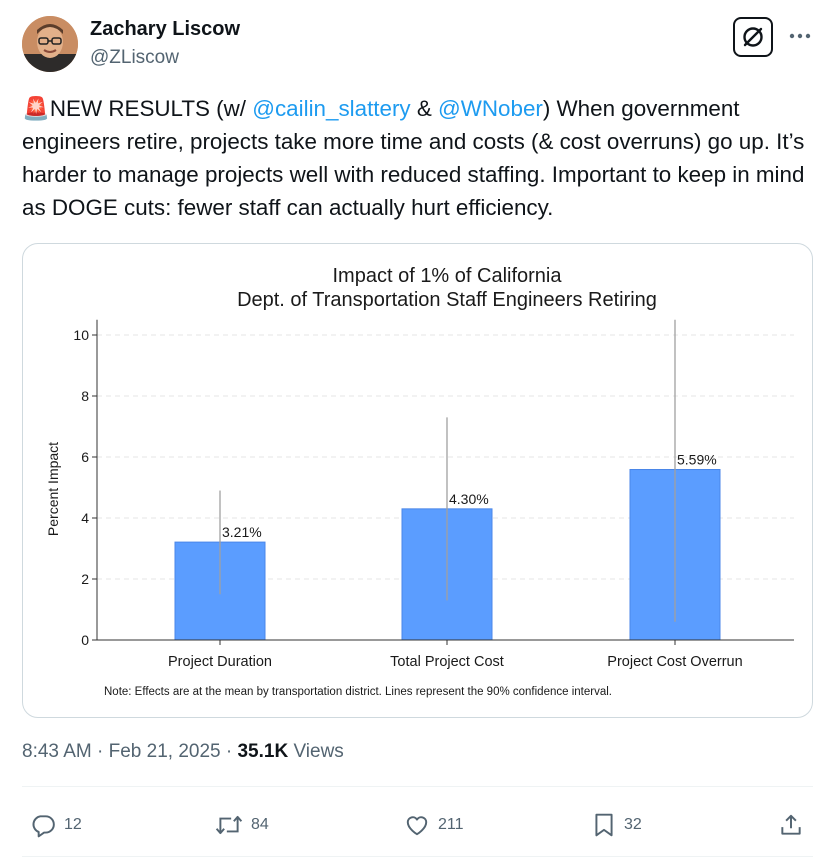 Image resolution: width=834 pixels, height=858 pixels. I want to click on views-count: 35.1K, so click(263, 751).